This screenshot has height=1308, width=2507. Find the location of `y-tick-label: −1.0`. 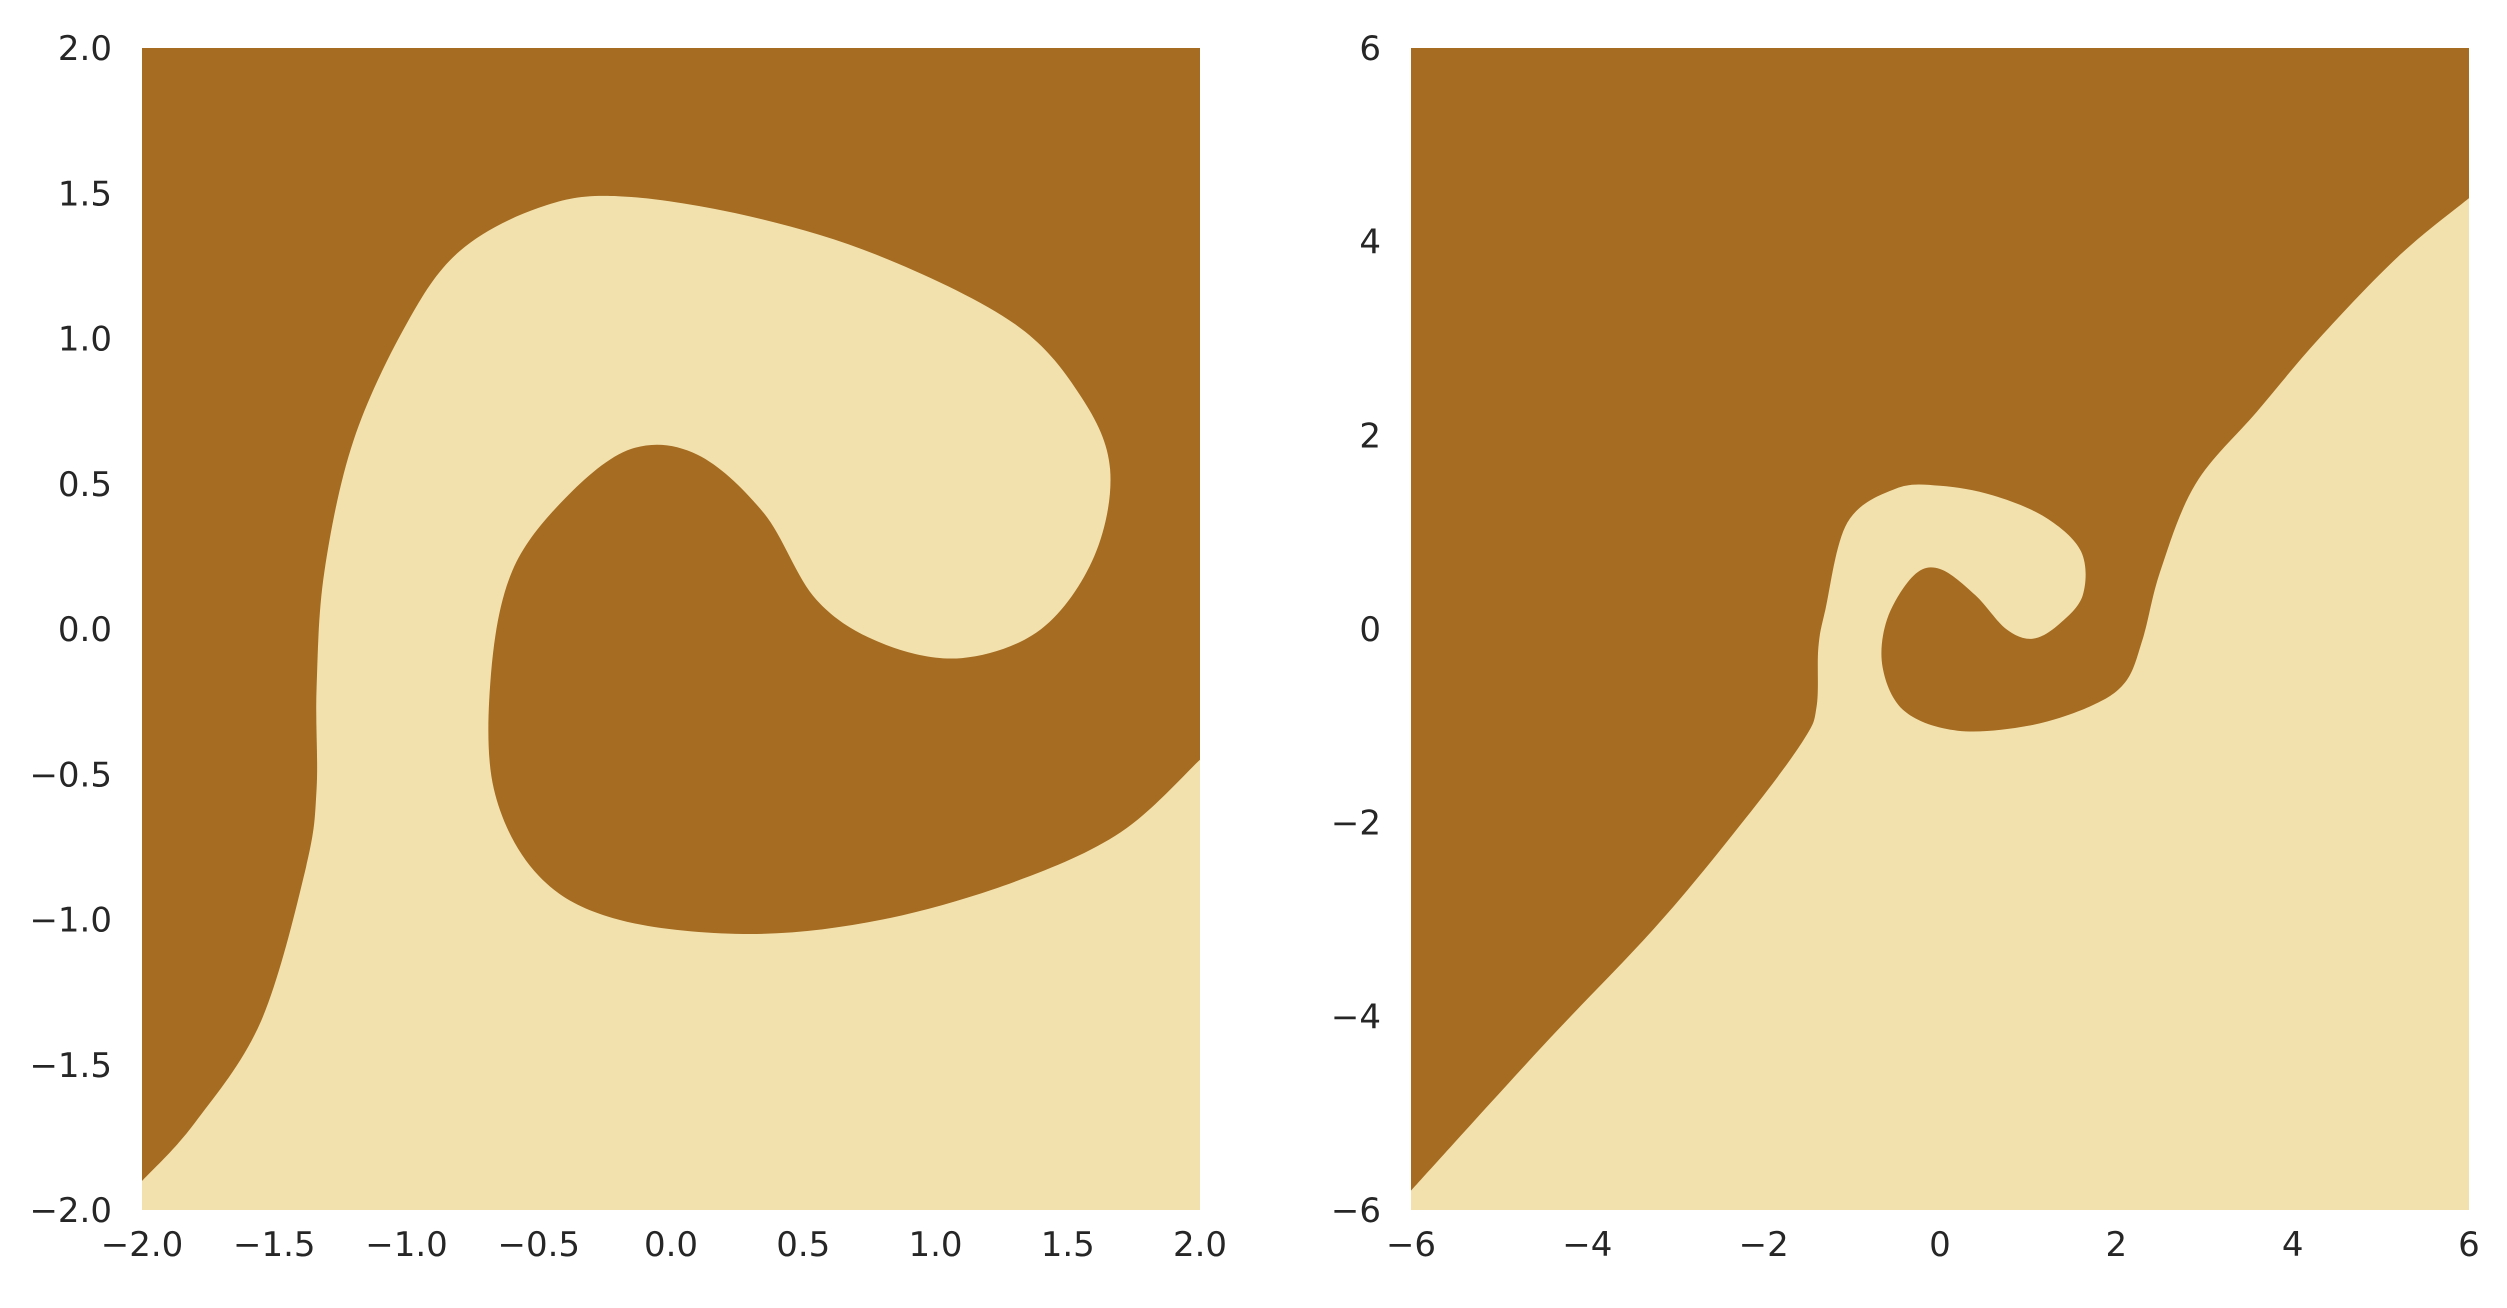

y-tick-label: −1.0 is located at coordinates (70, 921).